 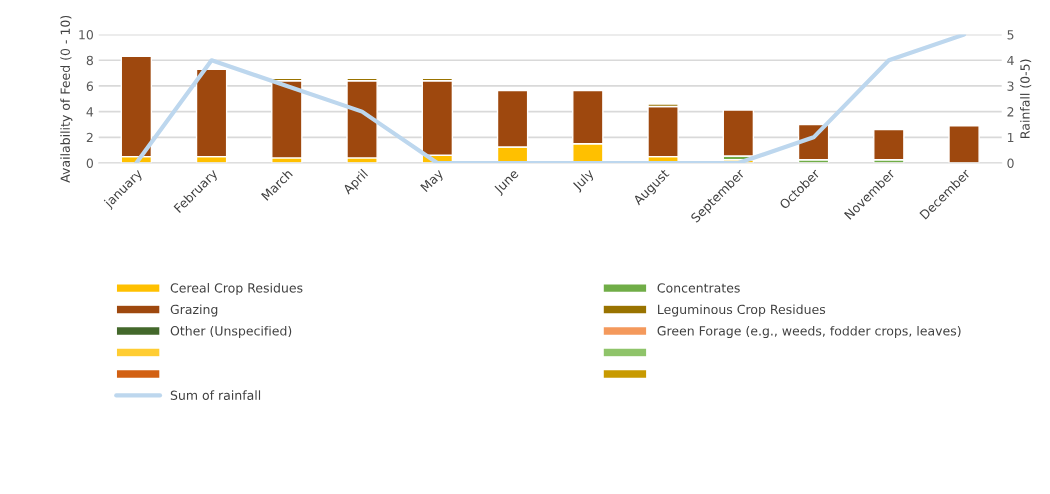 What do you see at coordinates (1010, 86) in the screenshot?
I see `y2-tick-label: 3` at bounding box center [1010, 86].